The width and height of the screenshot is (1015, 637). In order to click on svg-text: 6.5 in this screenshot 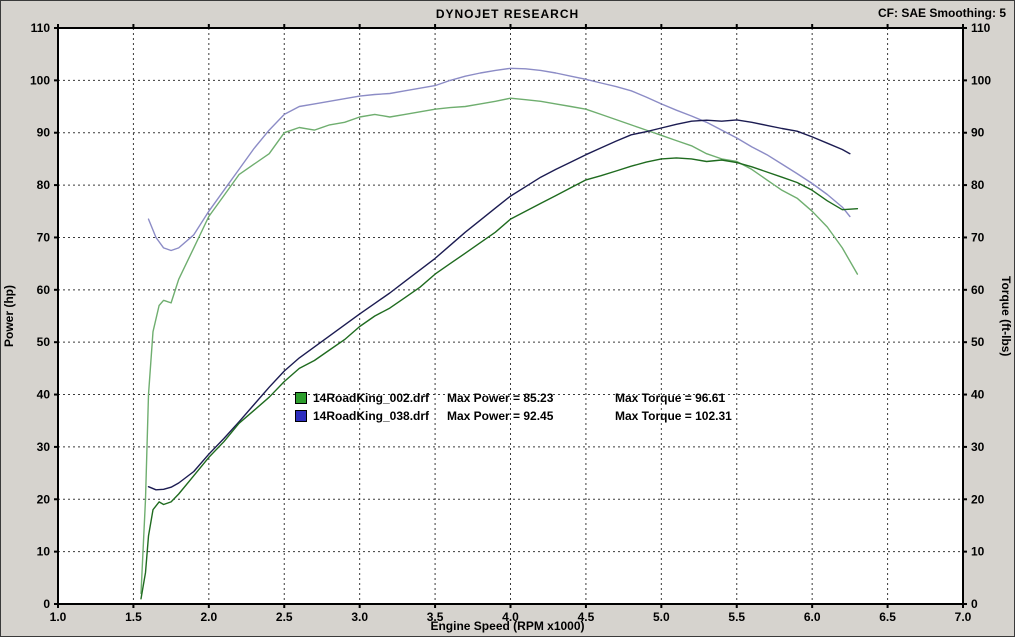, I will do `click(887, 617)`.